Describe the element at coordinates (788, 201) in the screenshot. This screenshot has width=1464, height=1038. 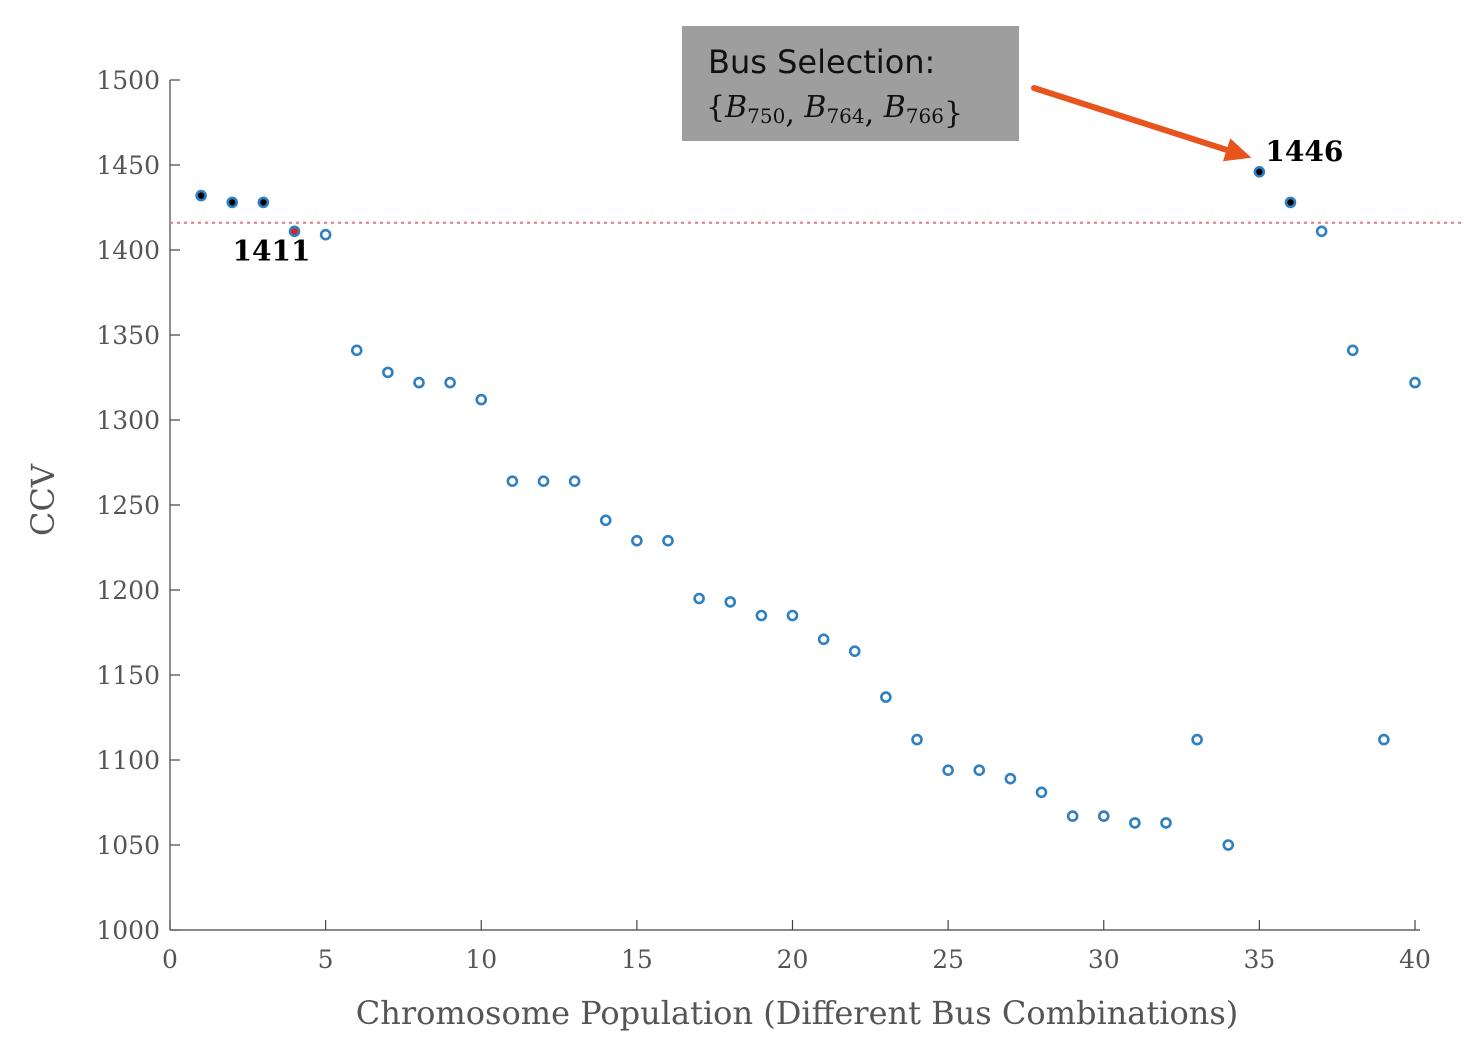
I see `annotations: 1411 1446` at that location.